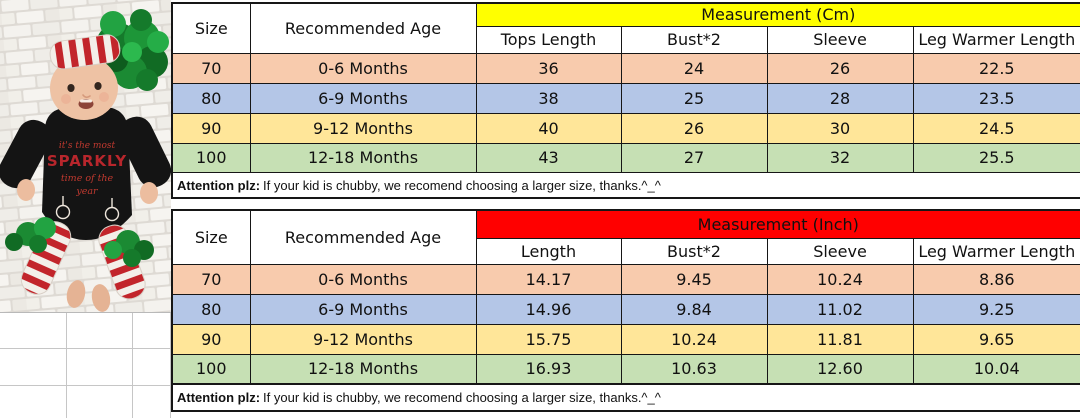 Image resolution: width=1080 pixels, height=418 pixels. Describe the element at coordinates (548, 158) in the screenshot. I see `cell-value: 43` at that location.